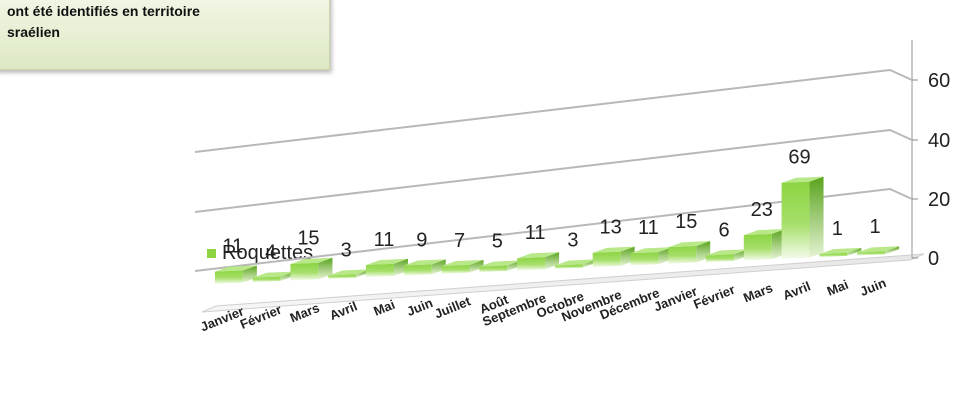 The width and height of the screenshot is (971, 412). I want to click on y-tick-label: 40, so click(939, 141).